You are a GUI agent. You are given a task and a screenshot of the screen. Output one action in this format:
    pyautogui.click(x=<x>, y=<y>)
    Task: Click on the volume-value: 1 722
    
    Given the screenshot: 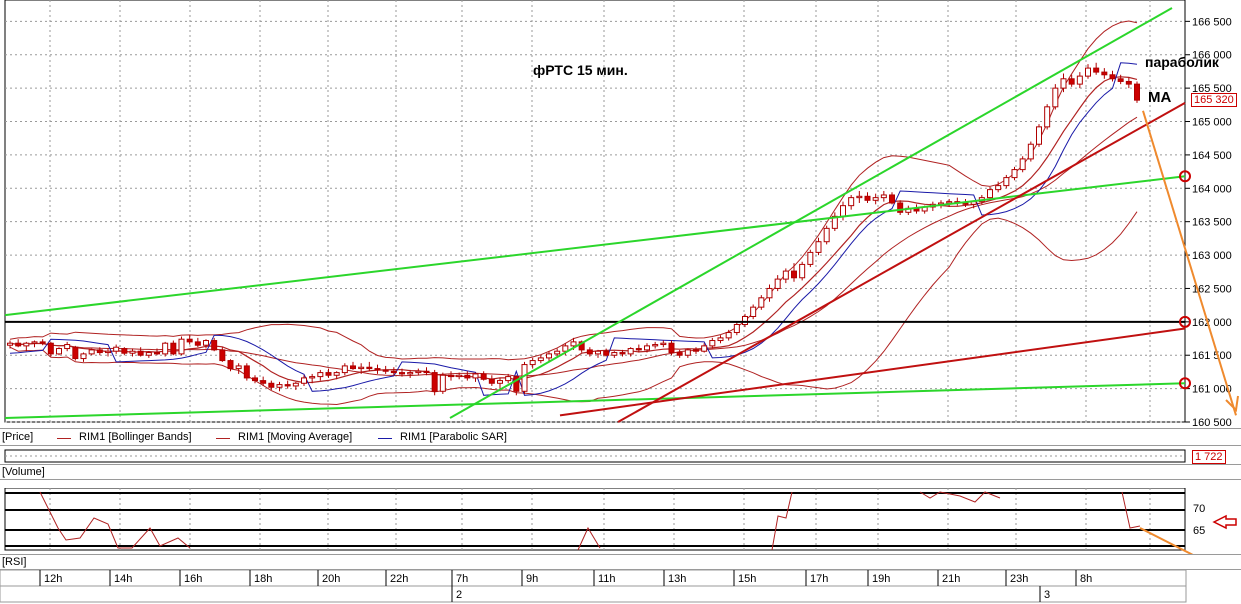 What is the action you would take?
    pyautogui.click(x=1209, y=457)
    